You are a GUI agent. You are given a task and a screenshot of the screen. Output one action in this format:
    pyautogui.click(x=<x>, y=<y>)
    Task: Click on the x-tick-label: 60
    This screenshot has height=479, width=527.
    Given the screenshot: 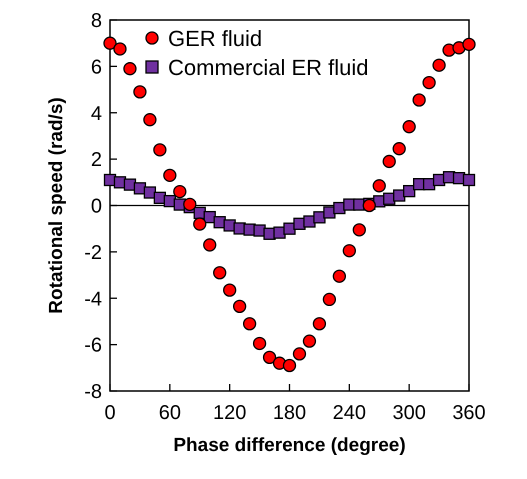 What is the action you would take?
    pyautogui.click(x=169, y=413)
    